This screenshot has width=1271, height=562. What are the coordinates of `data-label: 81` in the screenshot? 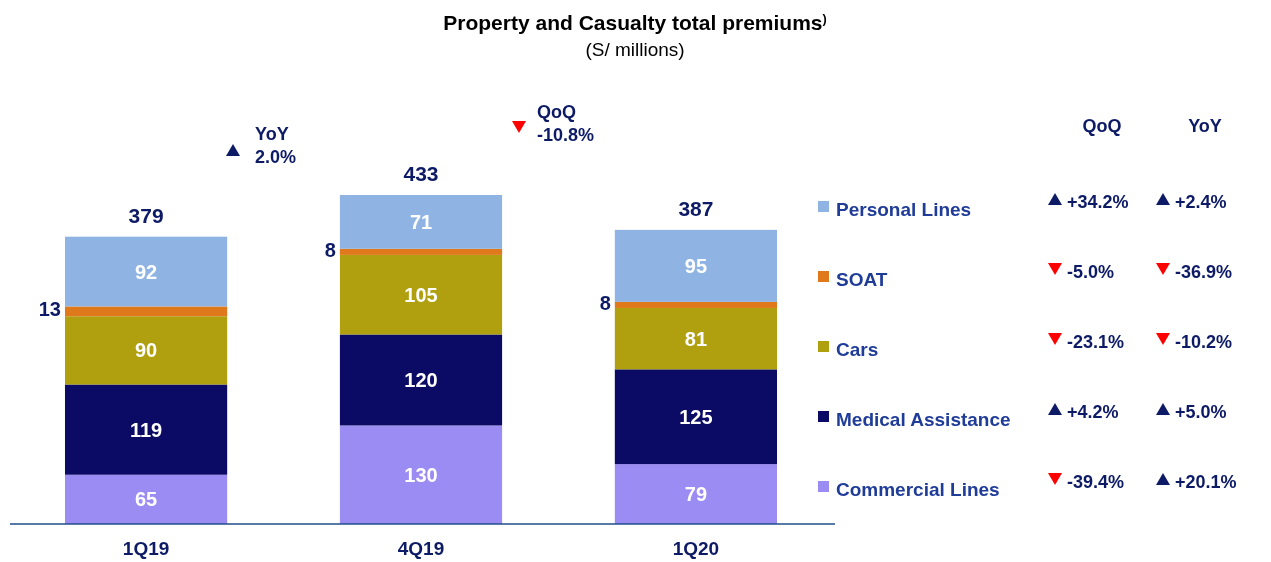 It's located at (696, 338).